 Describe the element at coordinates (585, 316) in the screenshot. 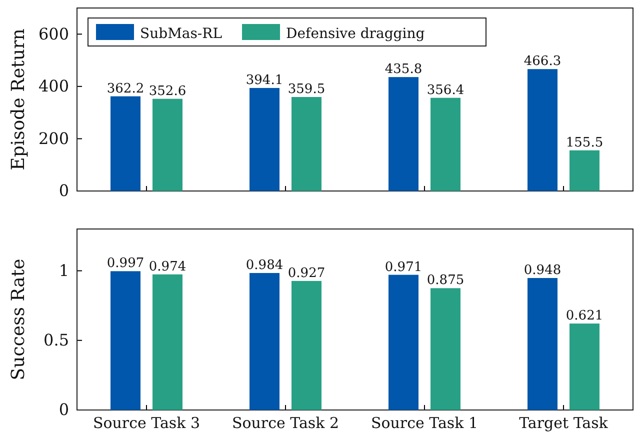

I see `data-label: 0.621` at that location.